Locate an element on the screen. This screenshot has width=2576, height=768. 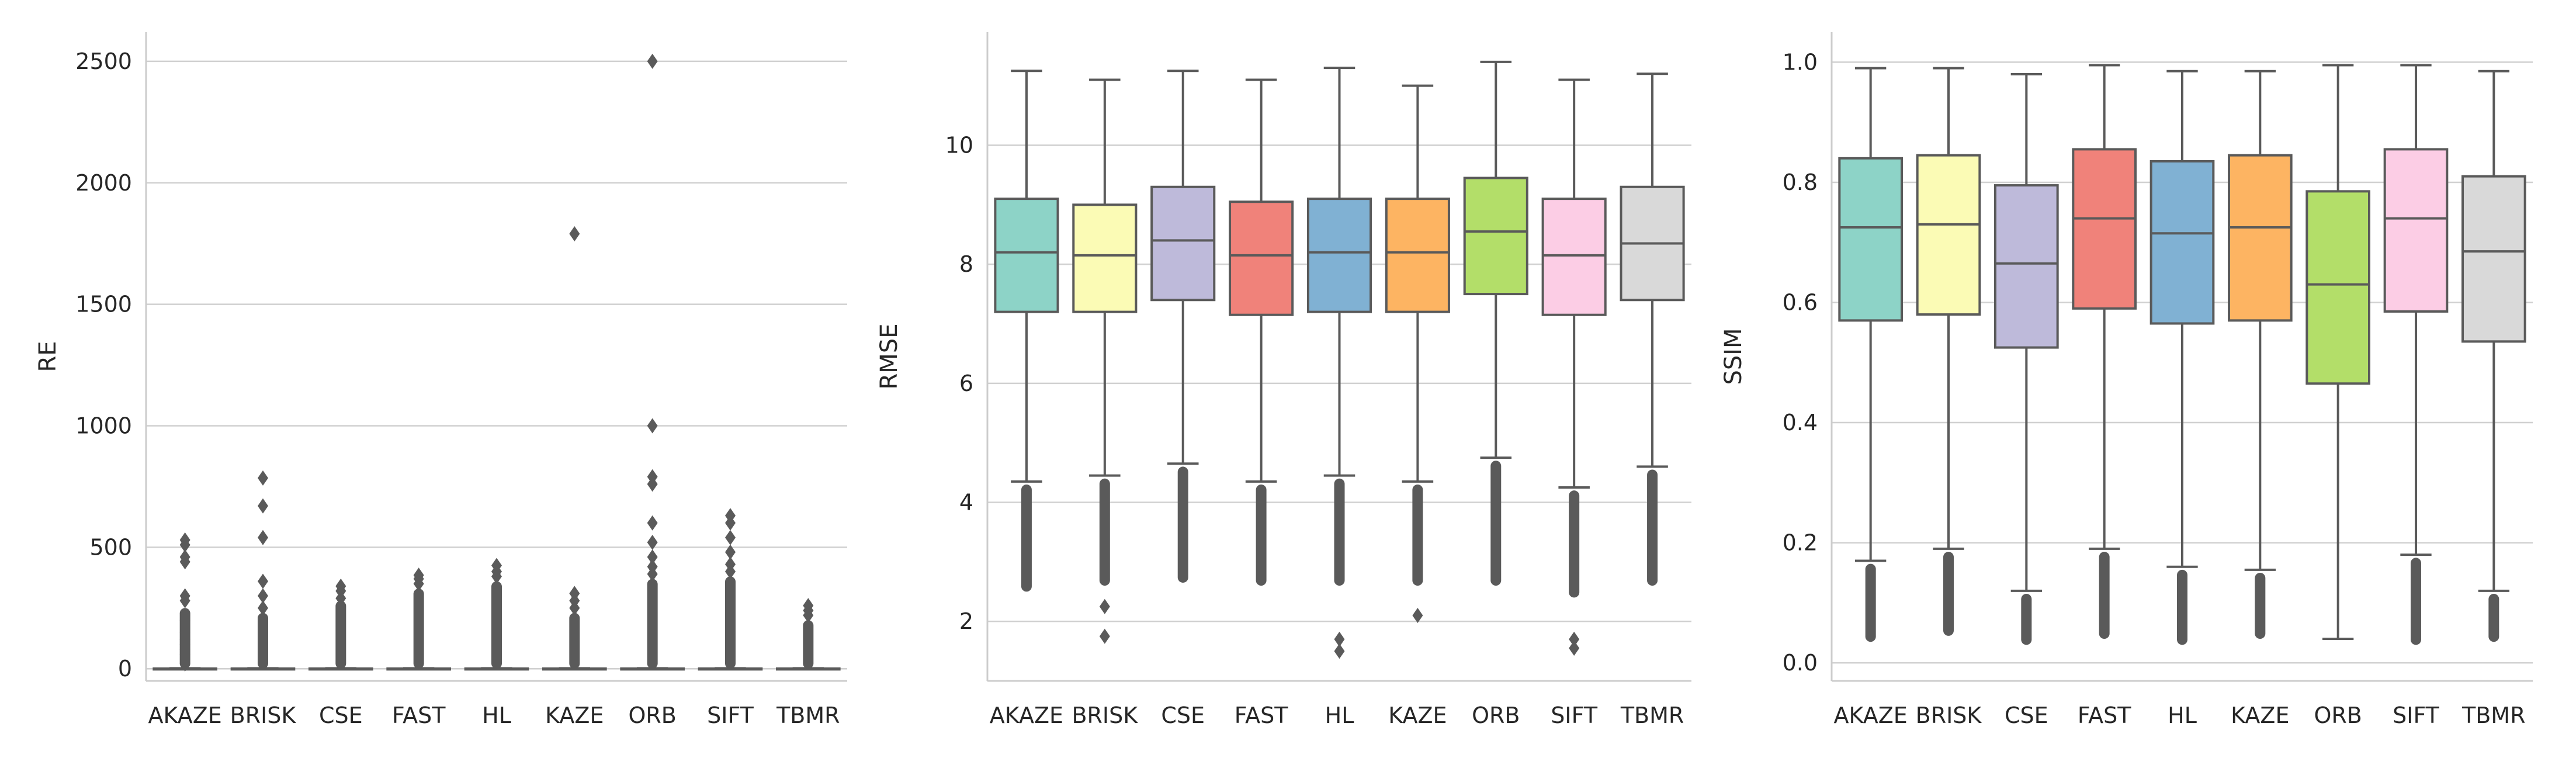
box-kaze is located at coordinates (2260, 354).